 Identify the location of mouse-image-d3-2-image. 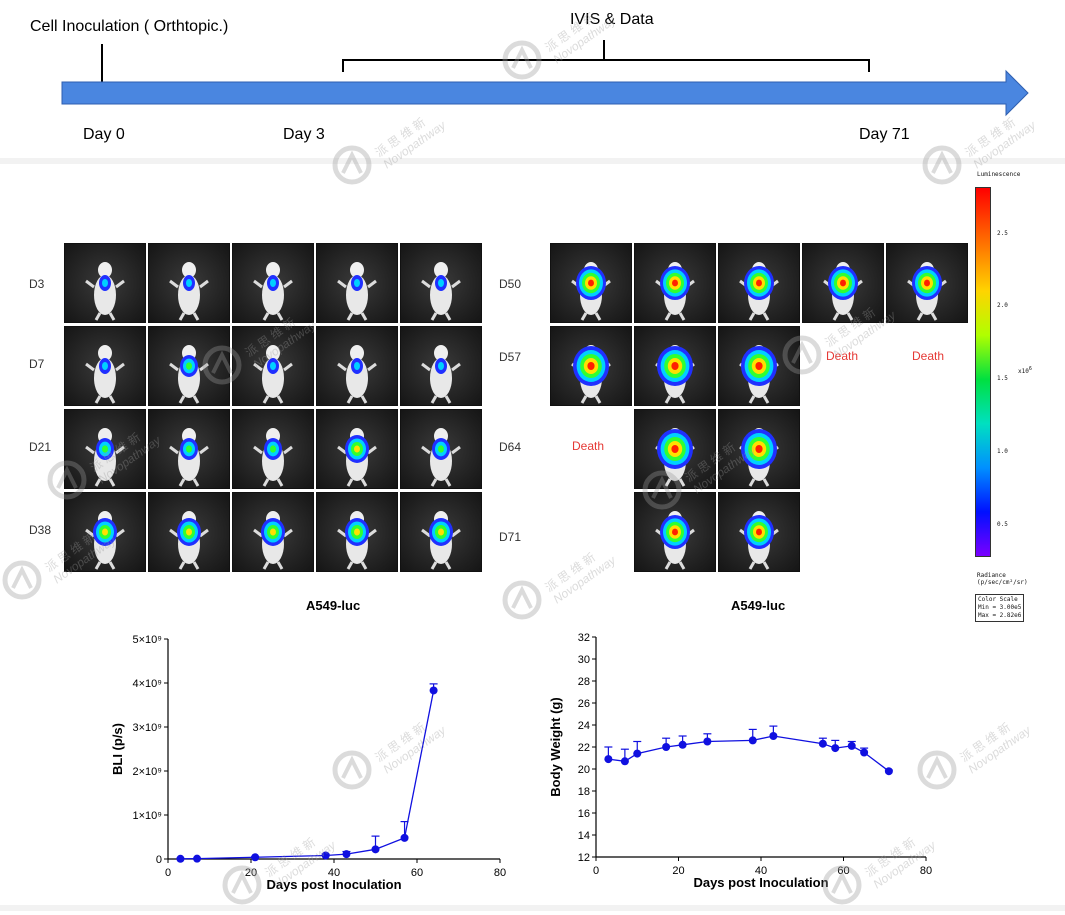
(189, 291).